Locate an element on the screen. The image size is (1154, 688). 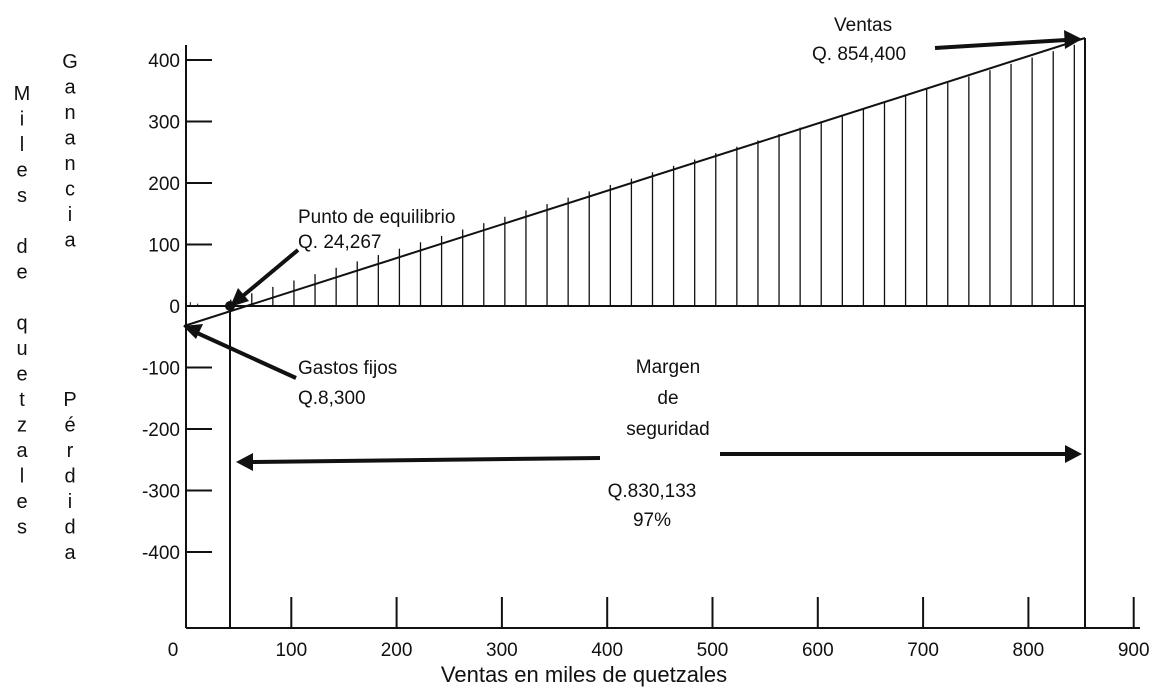
margin-value: Q.830,133 is located at coordinates (652, 491).